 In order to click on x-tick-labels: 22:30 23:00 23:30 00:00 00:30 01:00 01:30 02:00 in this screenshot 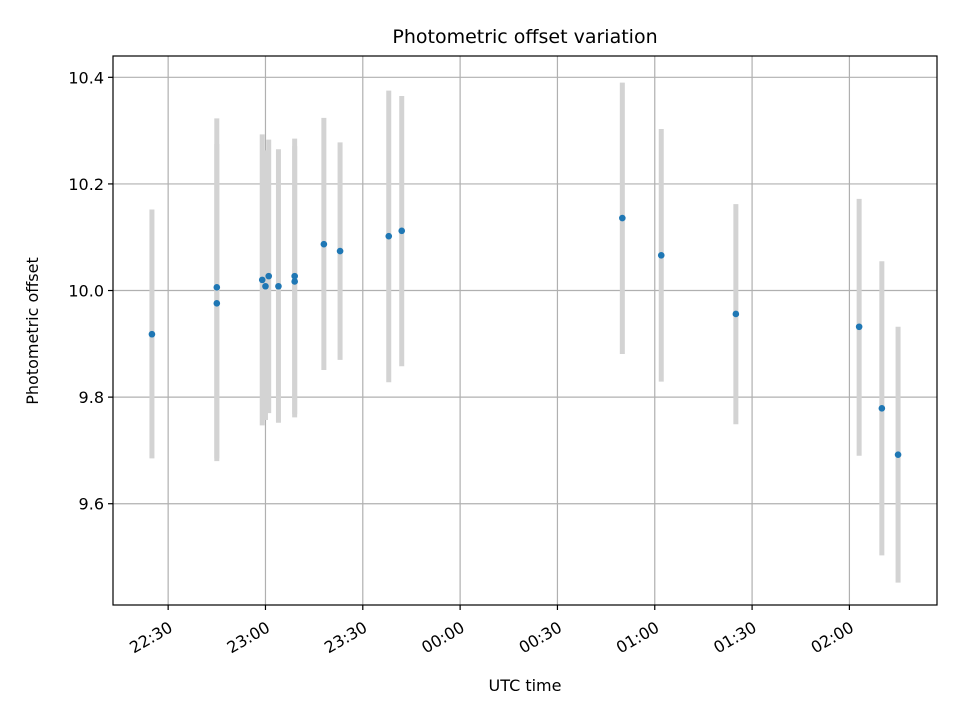, I will do `click(491, 638)`.